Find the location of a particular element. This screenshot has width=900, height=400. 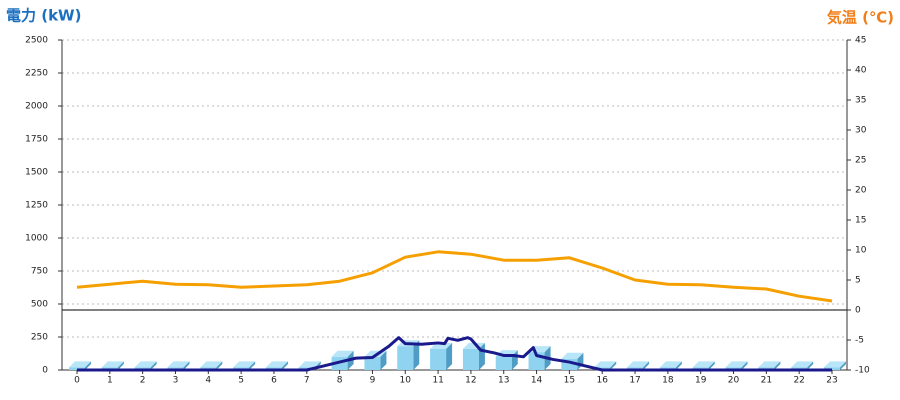

y2-tick-label: 20 is located at coordinates (861, 191).